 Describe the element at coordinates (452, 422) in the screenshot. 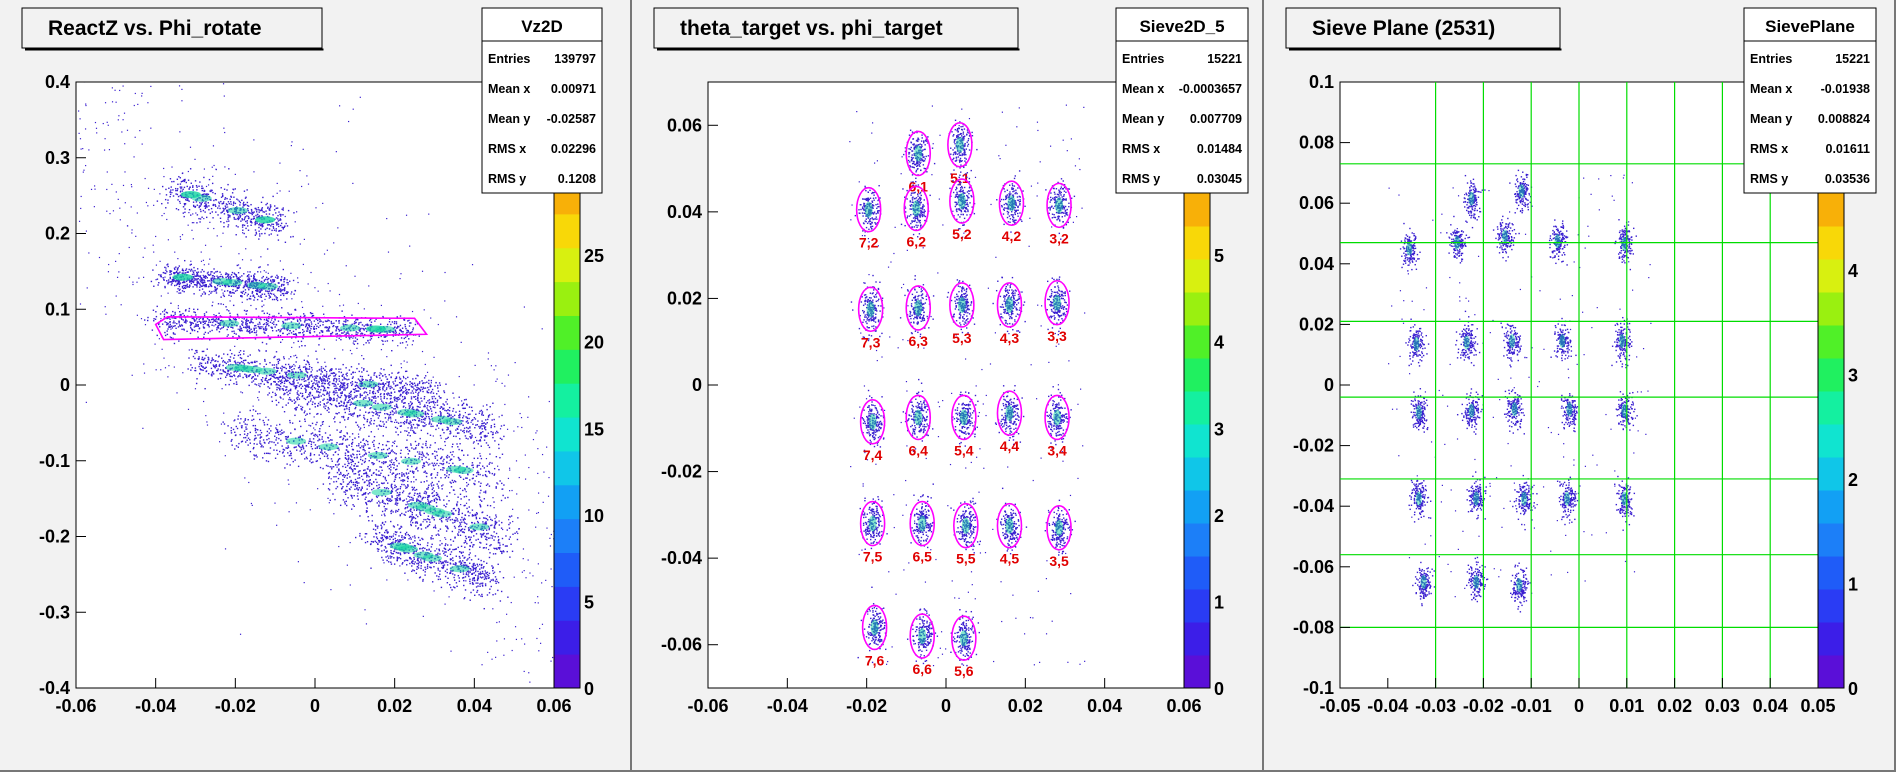

I see `density-peak` at that location.